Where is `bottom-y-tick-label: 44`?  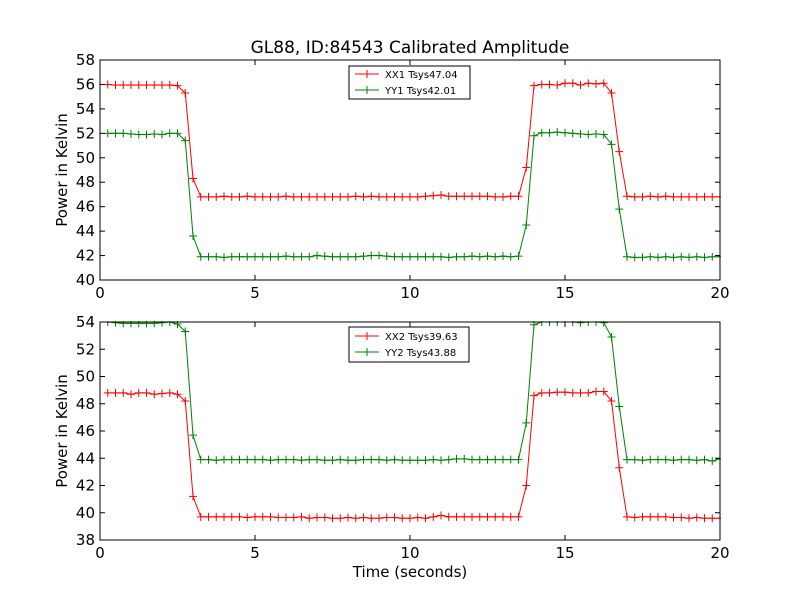
bottom-y-tick-label: 44 is located at coordinates (85, 458).